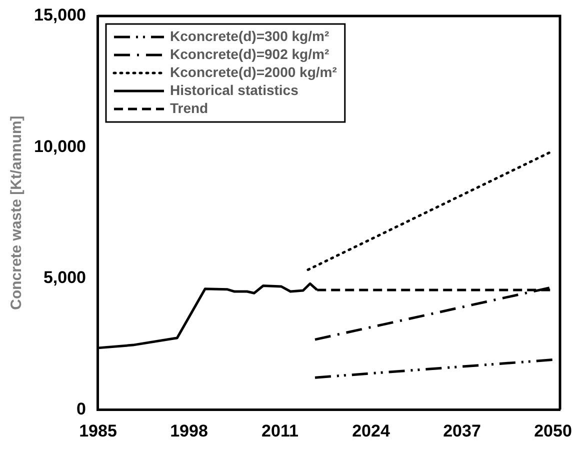 The image size is (588, 450). Describe the element at coordinates (254, 72) in the screenshot. I see `legend-label: Kconcrete(d)=2000 kg/m²` at that location.